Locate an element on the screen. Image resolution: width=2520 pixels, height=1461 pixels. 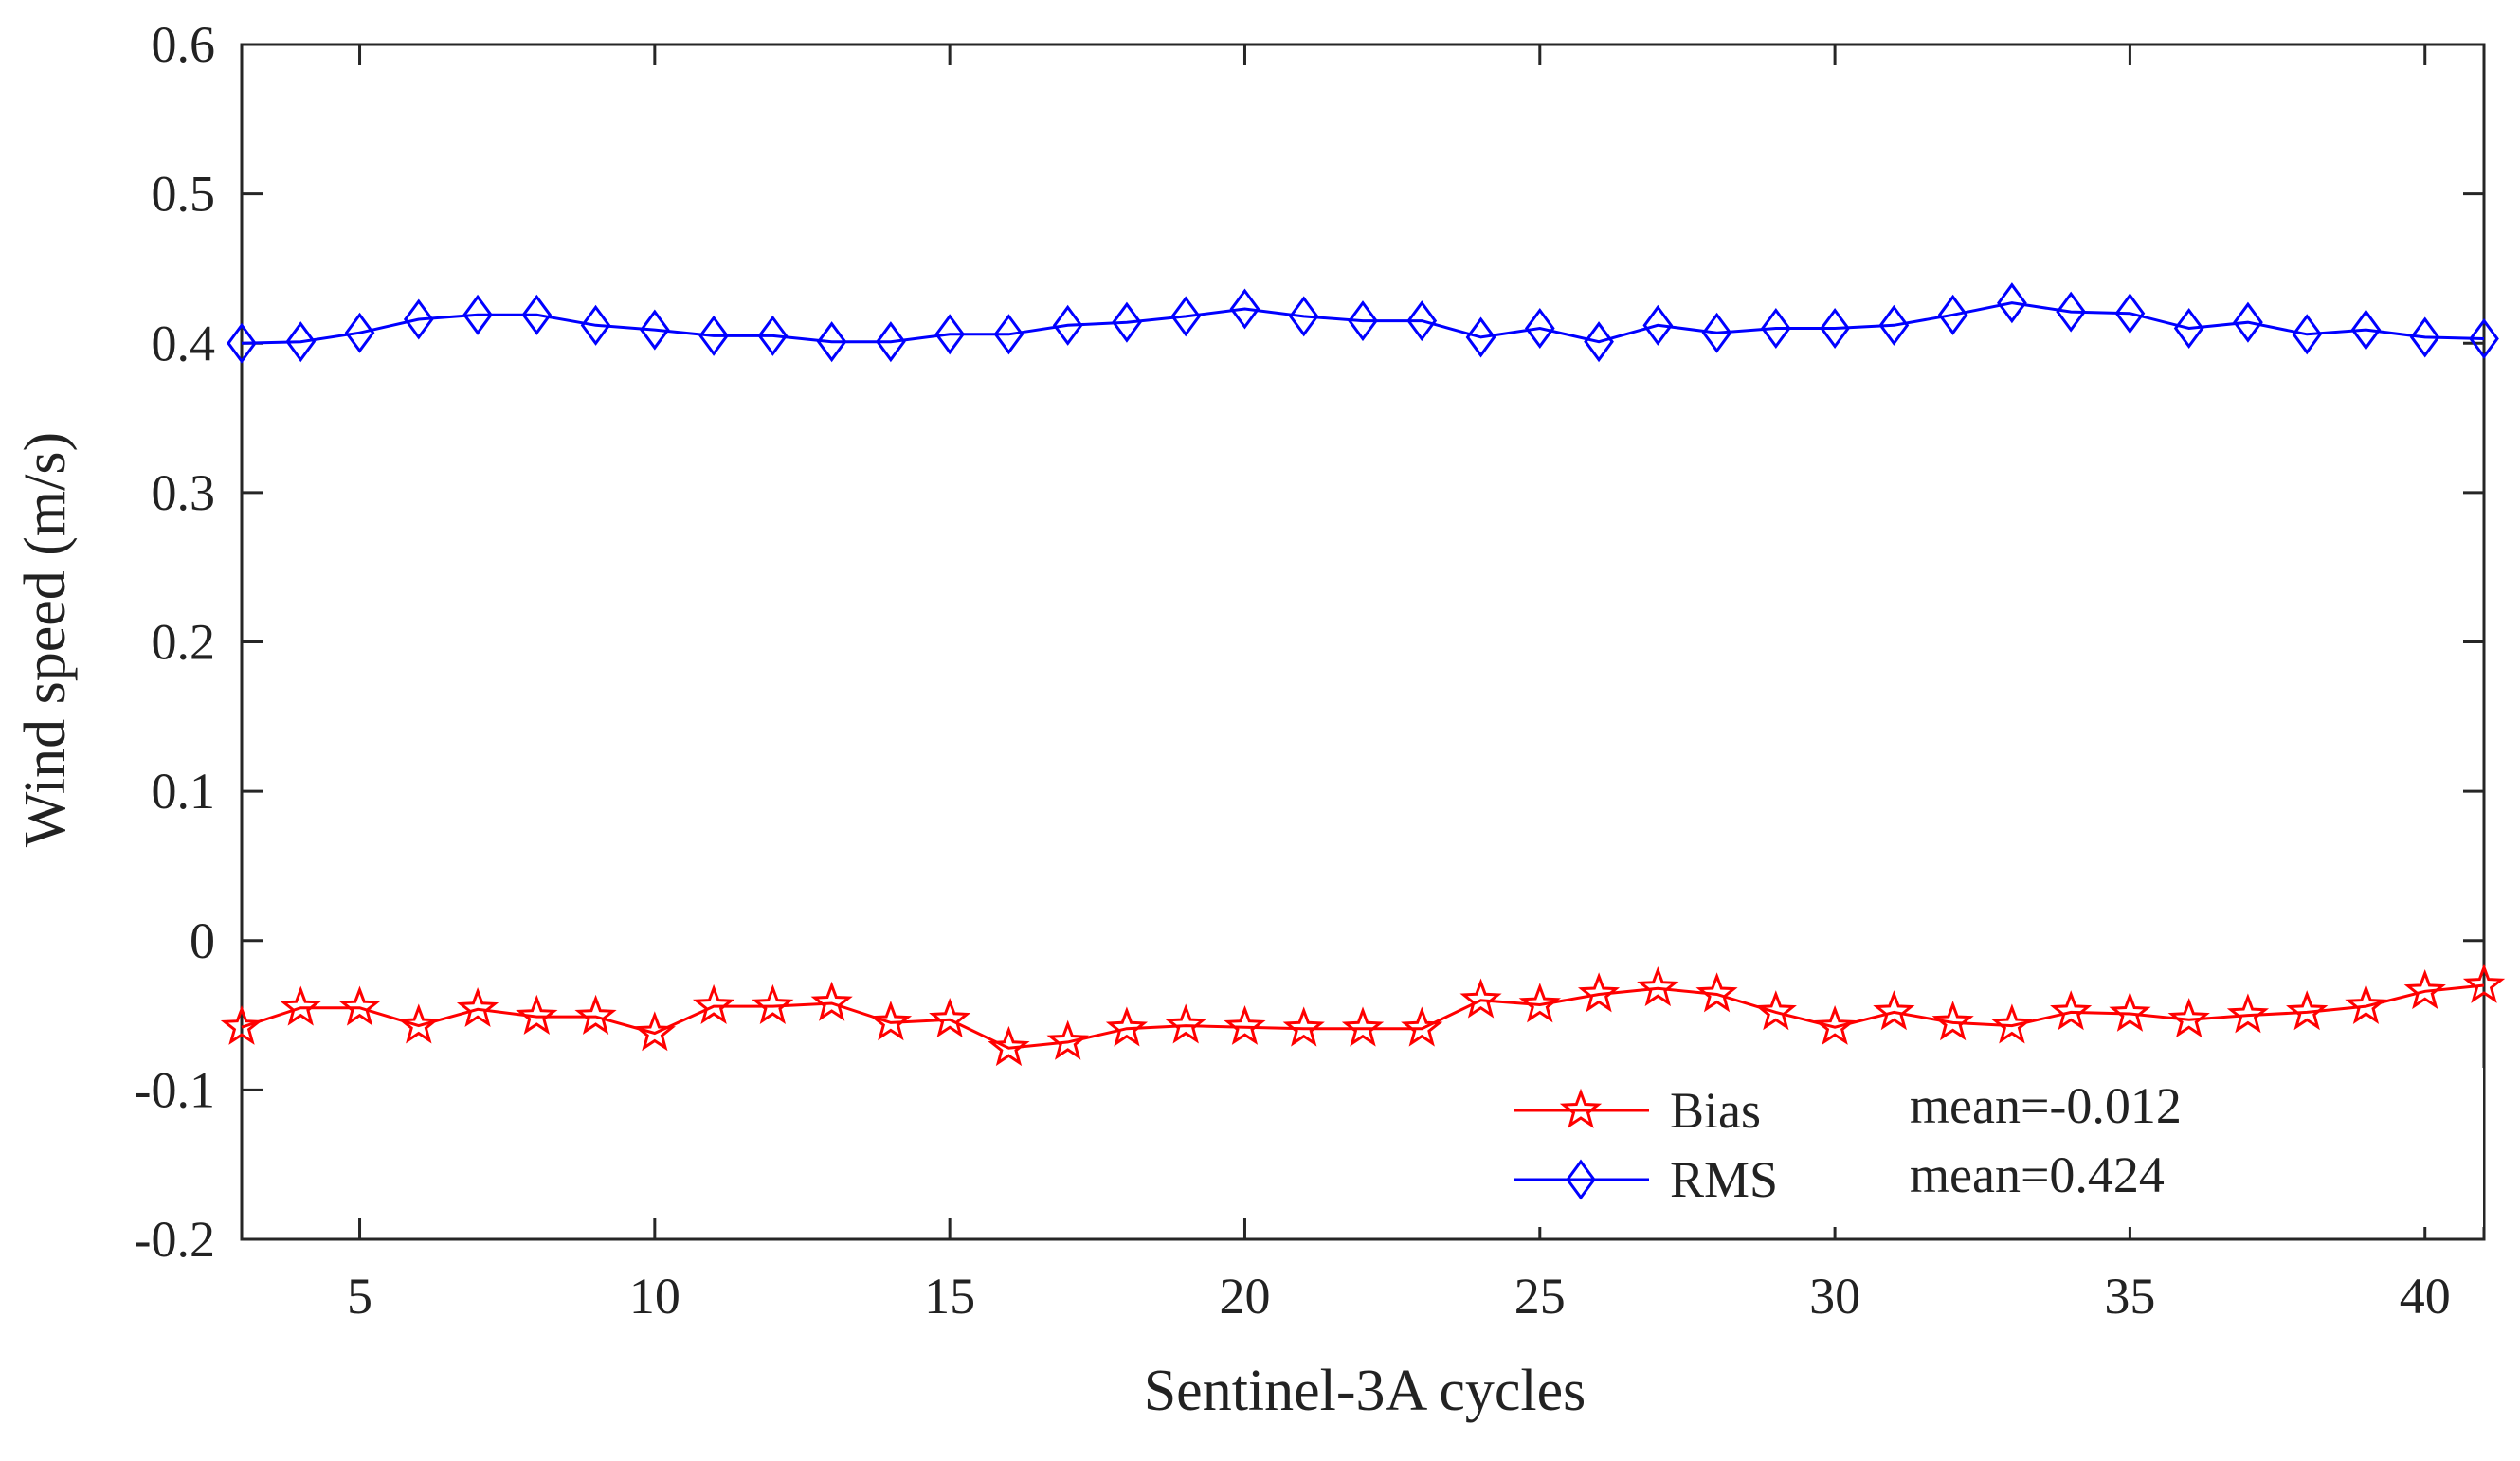
legend-background is located at coordinates (1993, 1147).